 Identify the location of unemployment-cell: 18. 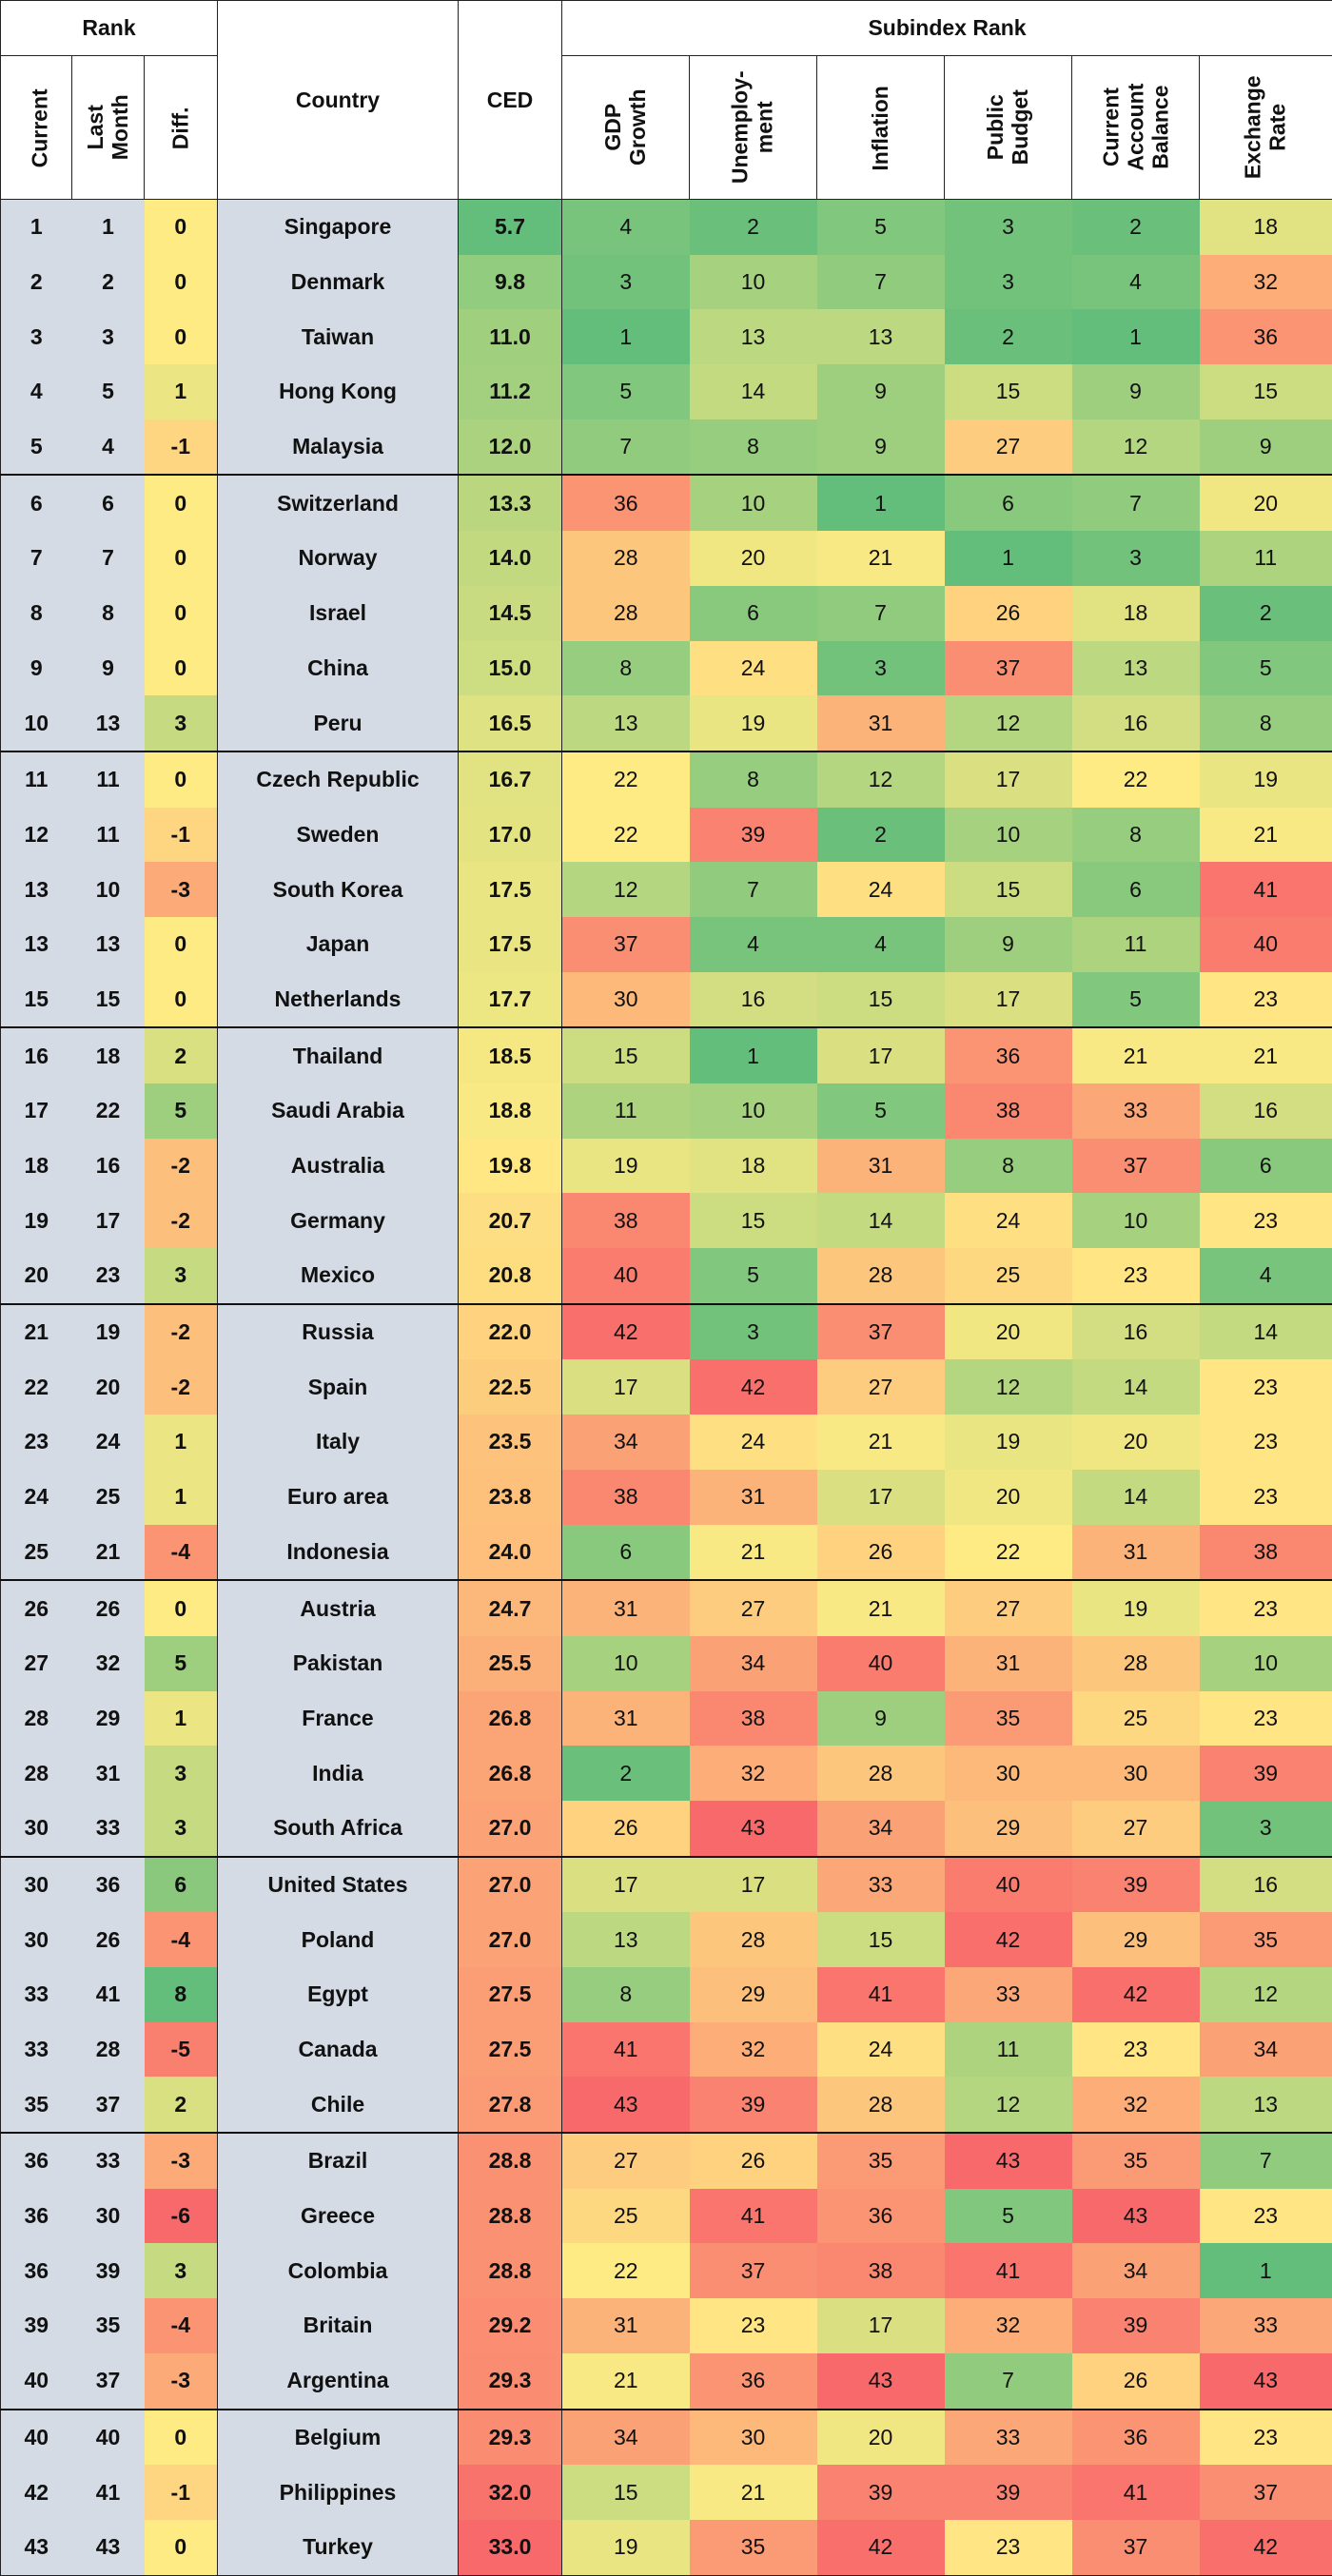
(753, 1167).